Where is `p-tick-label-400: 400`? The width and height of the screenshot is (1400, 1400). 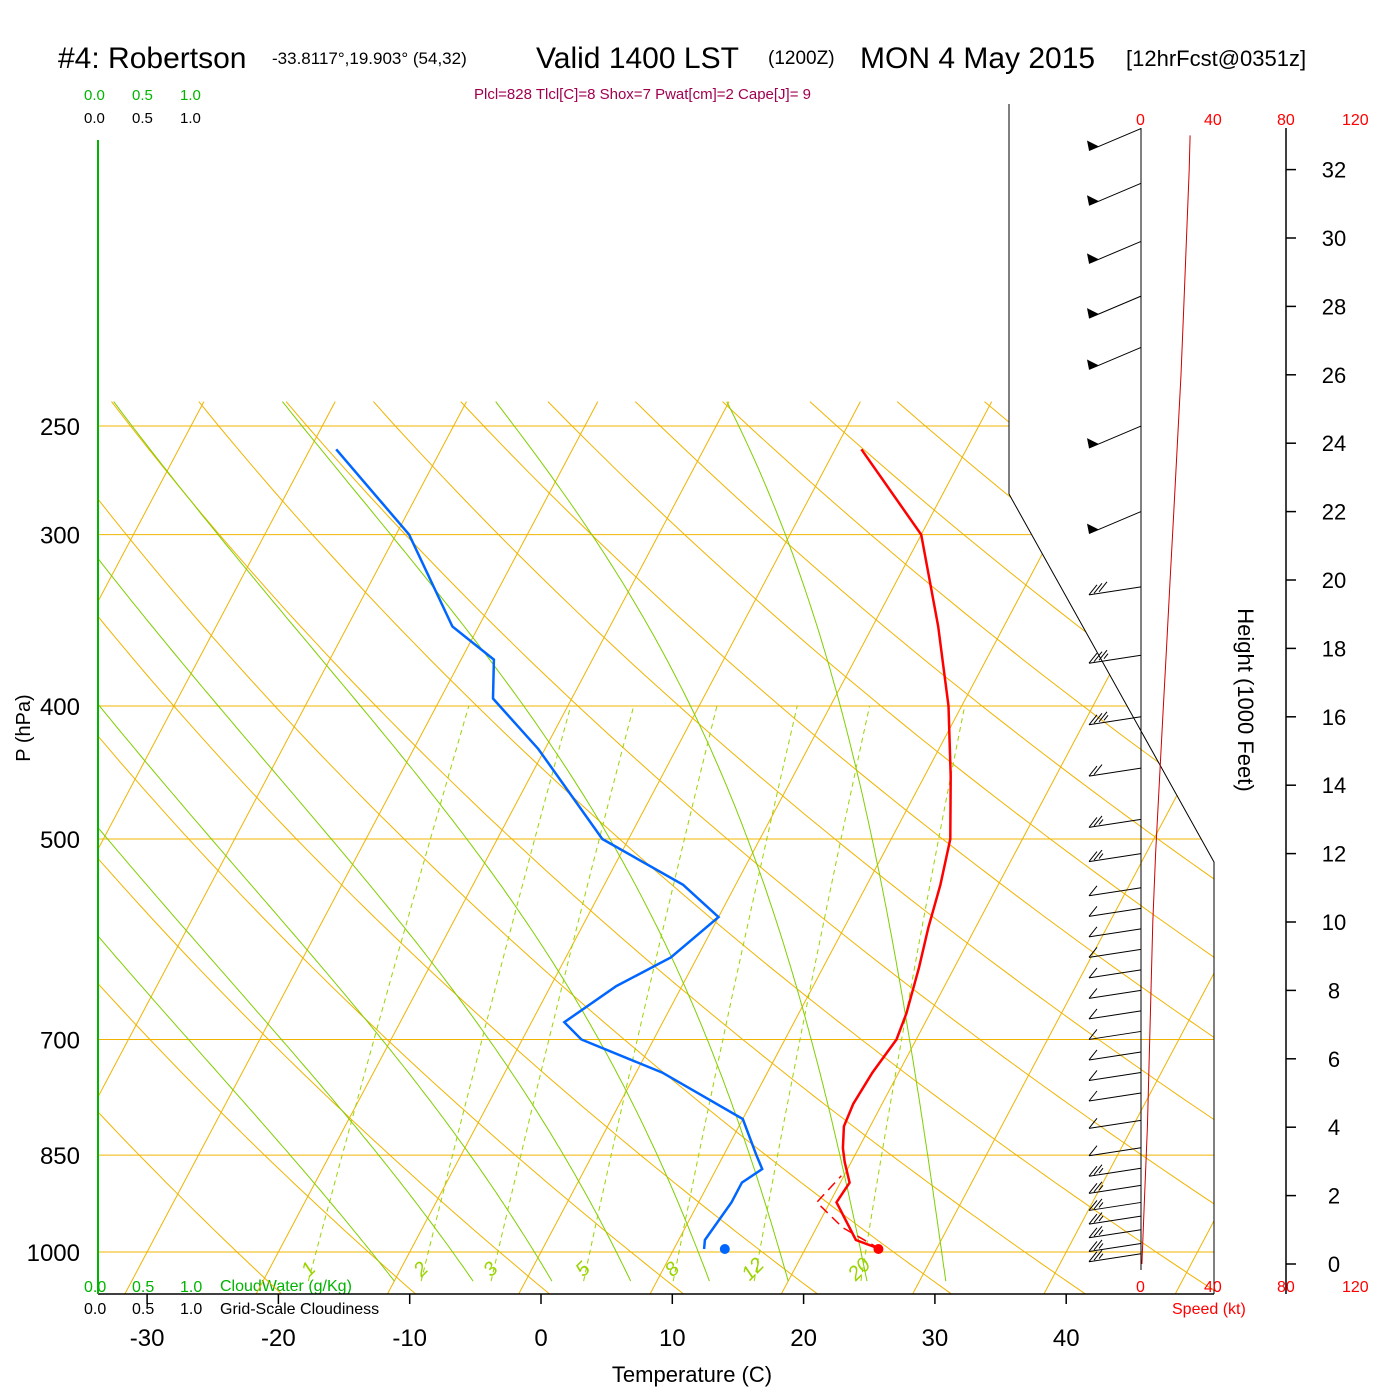
p-tick-label-400: 400 is located at coordinates (60, 707).